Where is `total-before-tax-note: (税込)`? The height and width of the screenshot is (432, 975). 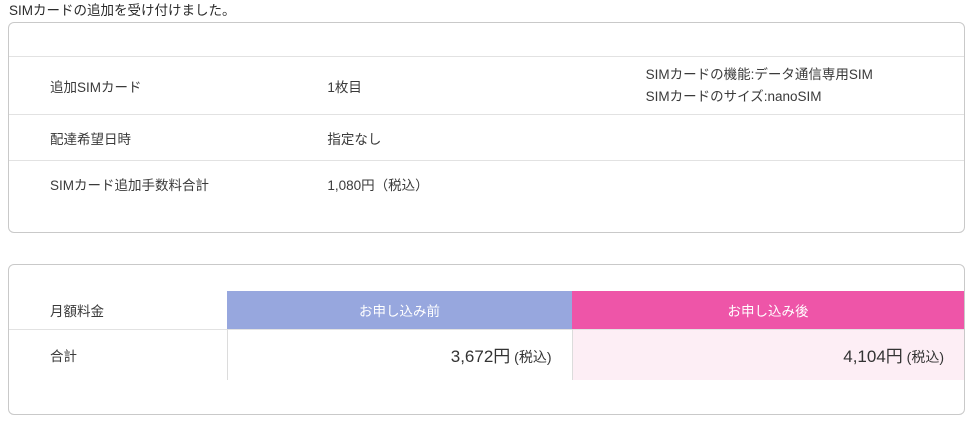 total-before-tax-note: (税込) is located at coordinates (531, 357).